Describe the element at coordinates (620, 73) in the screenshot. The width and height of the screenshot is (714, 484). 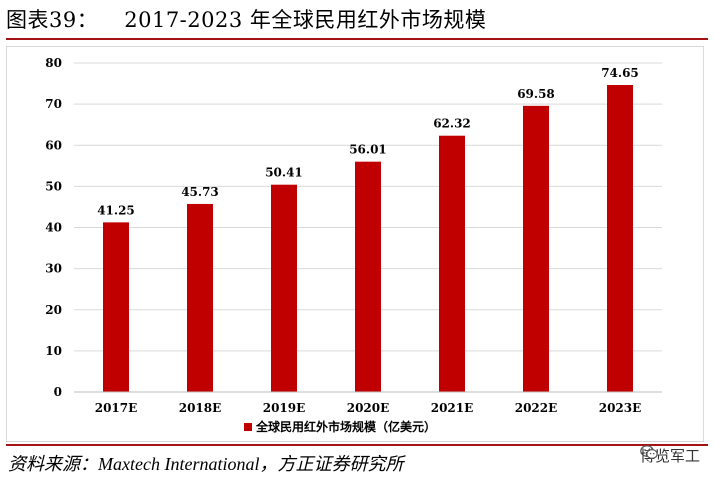
I see `data-label: 74.65` at that location.